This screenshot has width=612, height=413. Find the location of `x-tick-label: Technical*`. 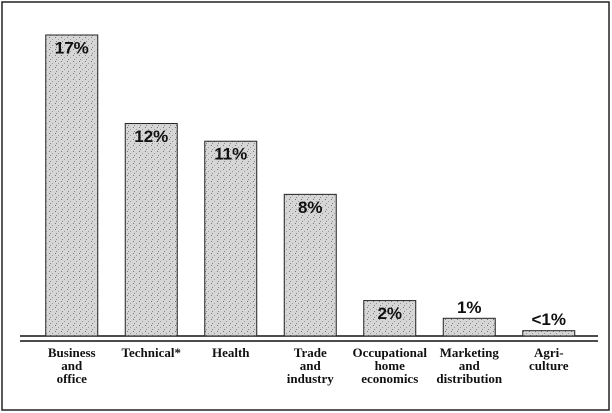

x-tick-label: Technical* is located at coordinates (151, 352).